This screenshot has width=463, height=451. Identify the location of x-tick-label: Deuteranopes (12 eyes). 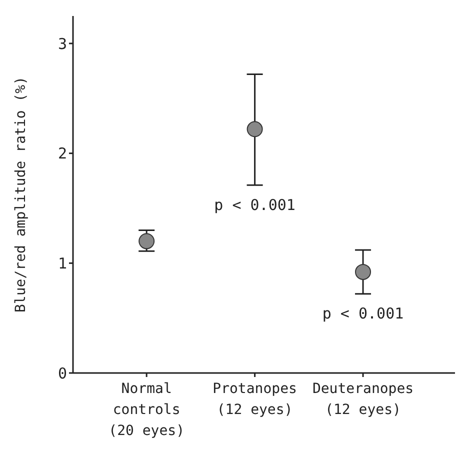
(363, 399).